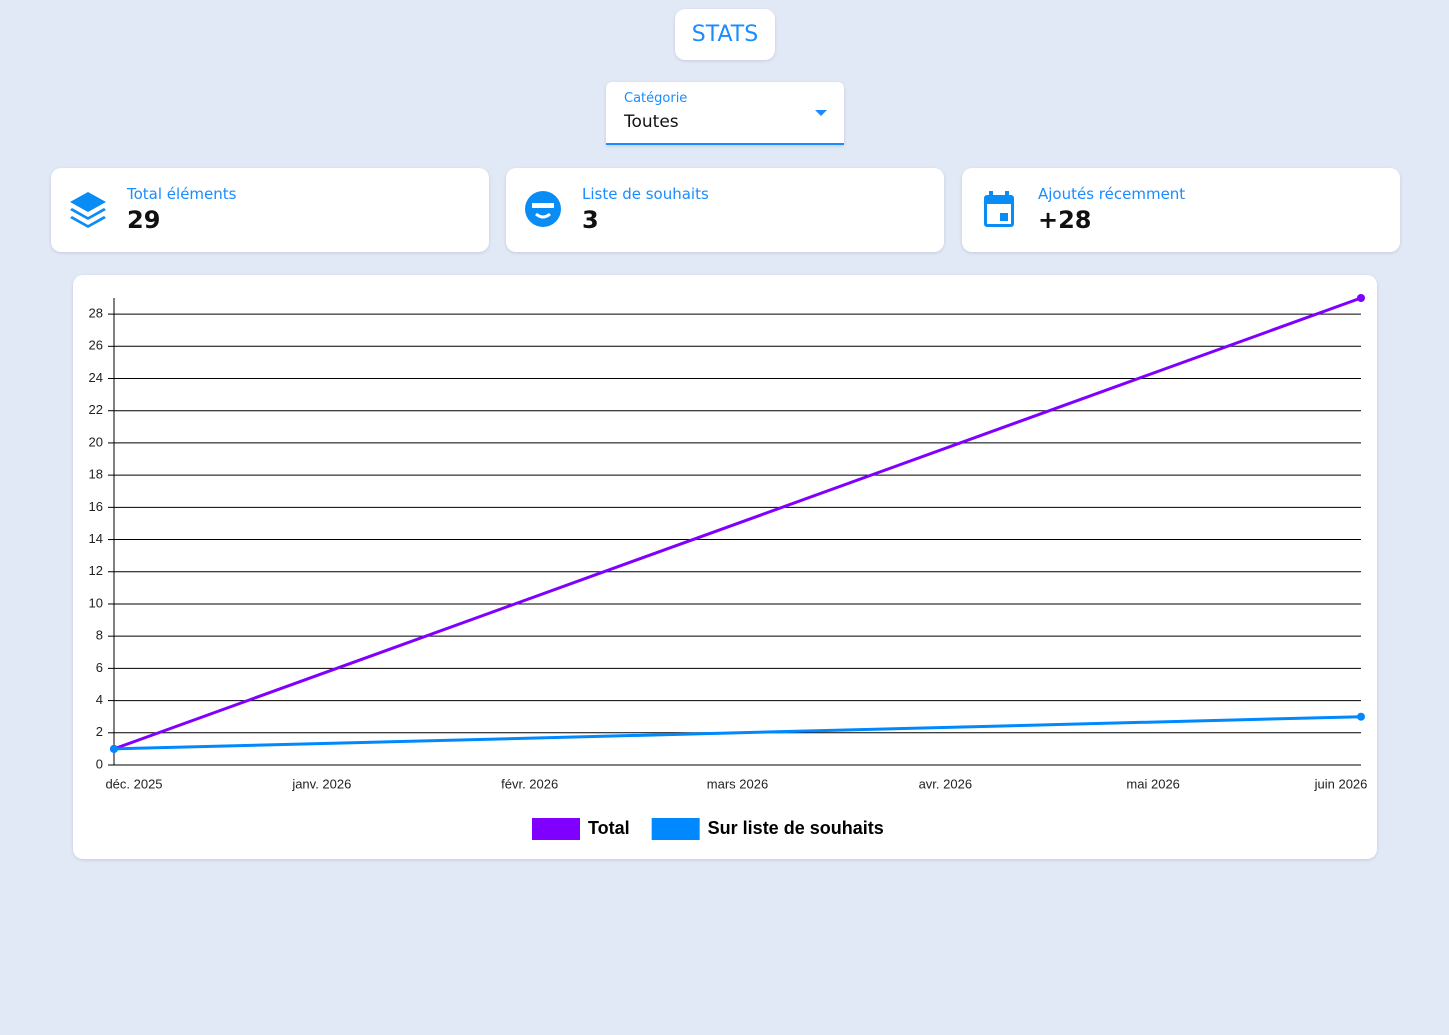  Describe the element at coordinates (1341, 783) in the screenshot. I see `x-tick-label: juin 2026` at that location.